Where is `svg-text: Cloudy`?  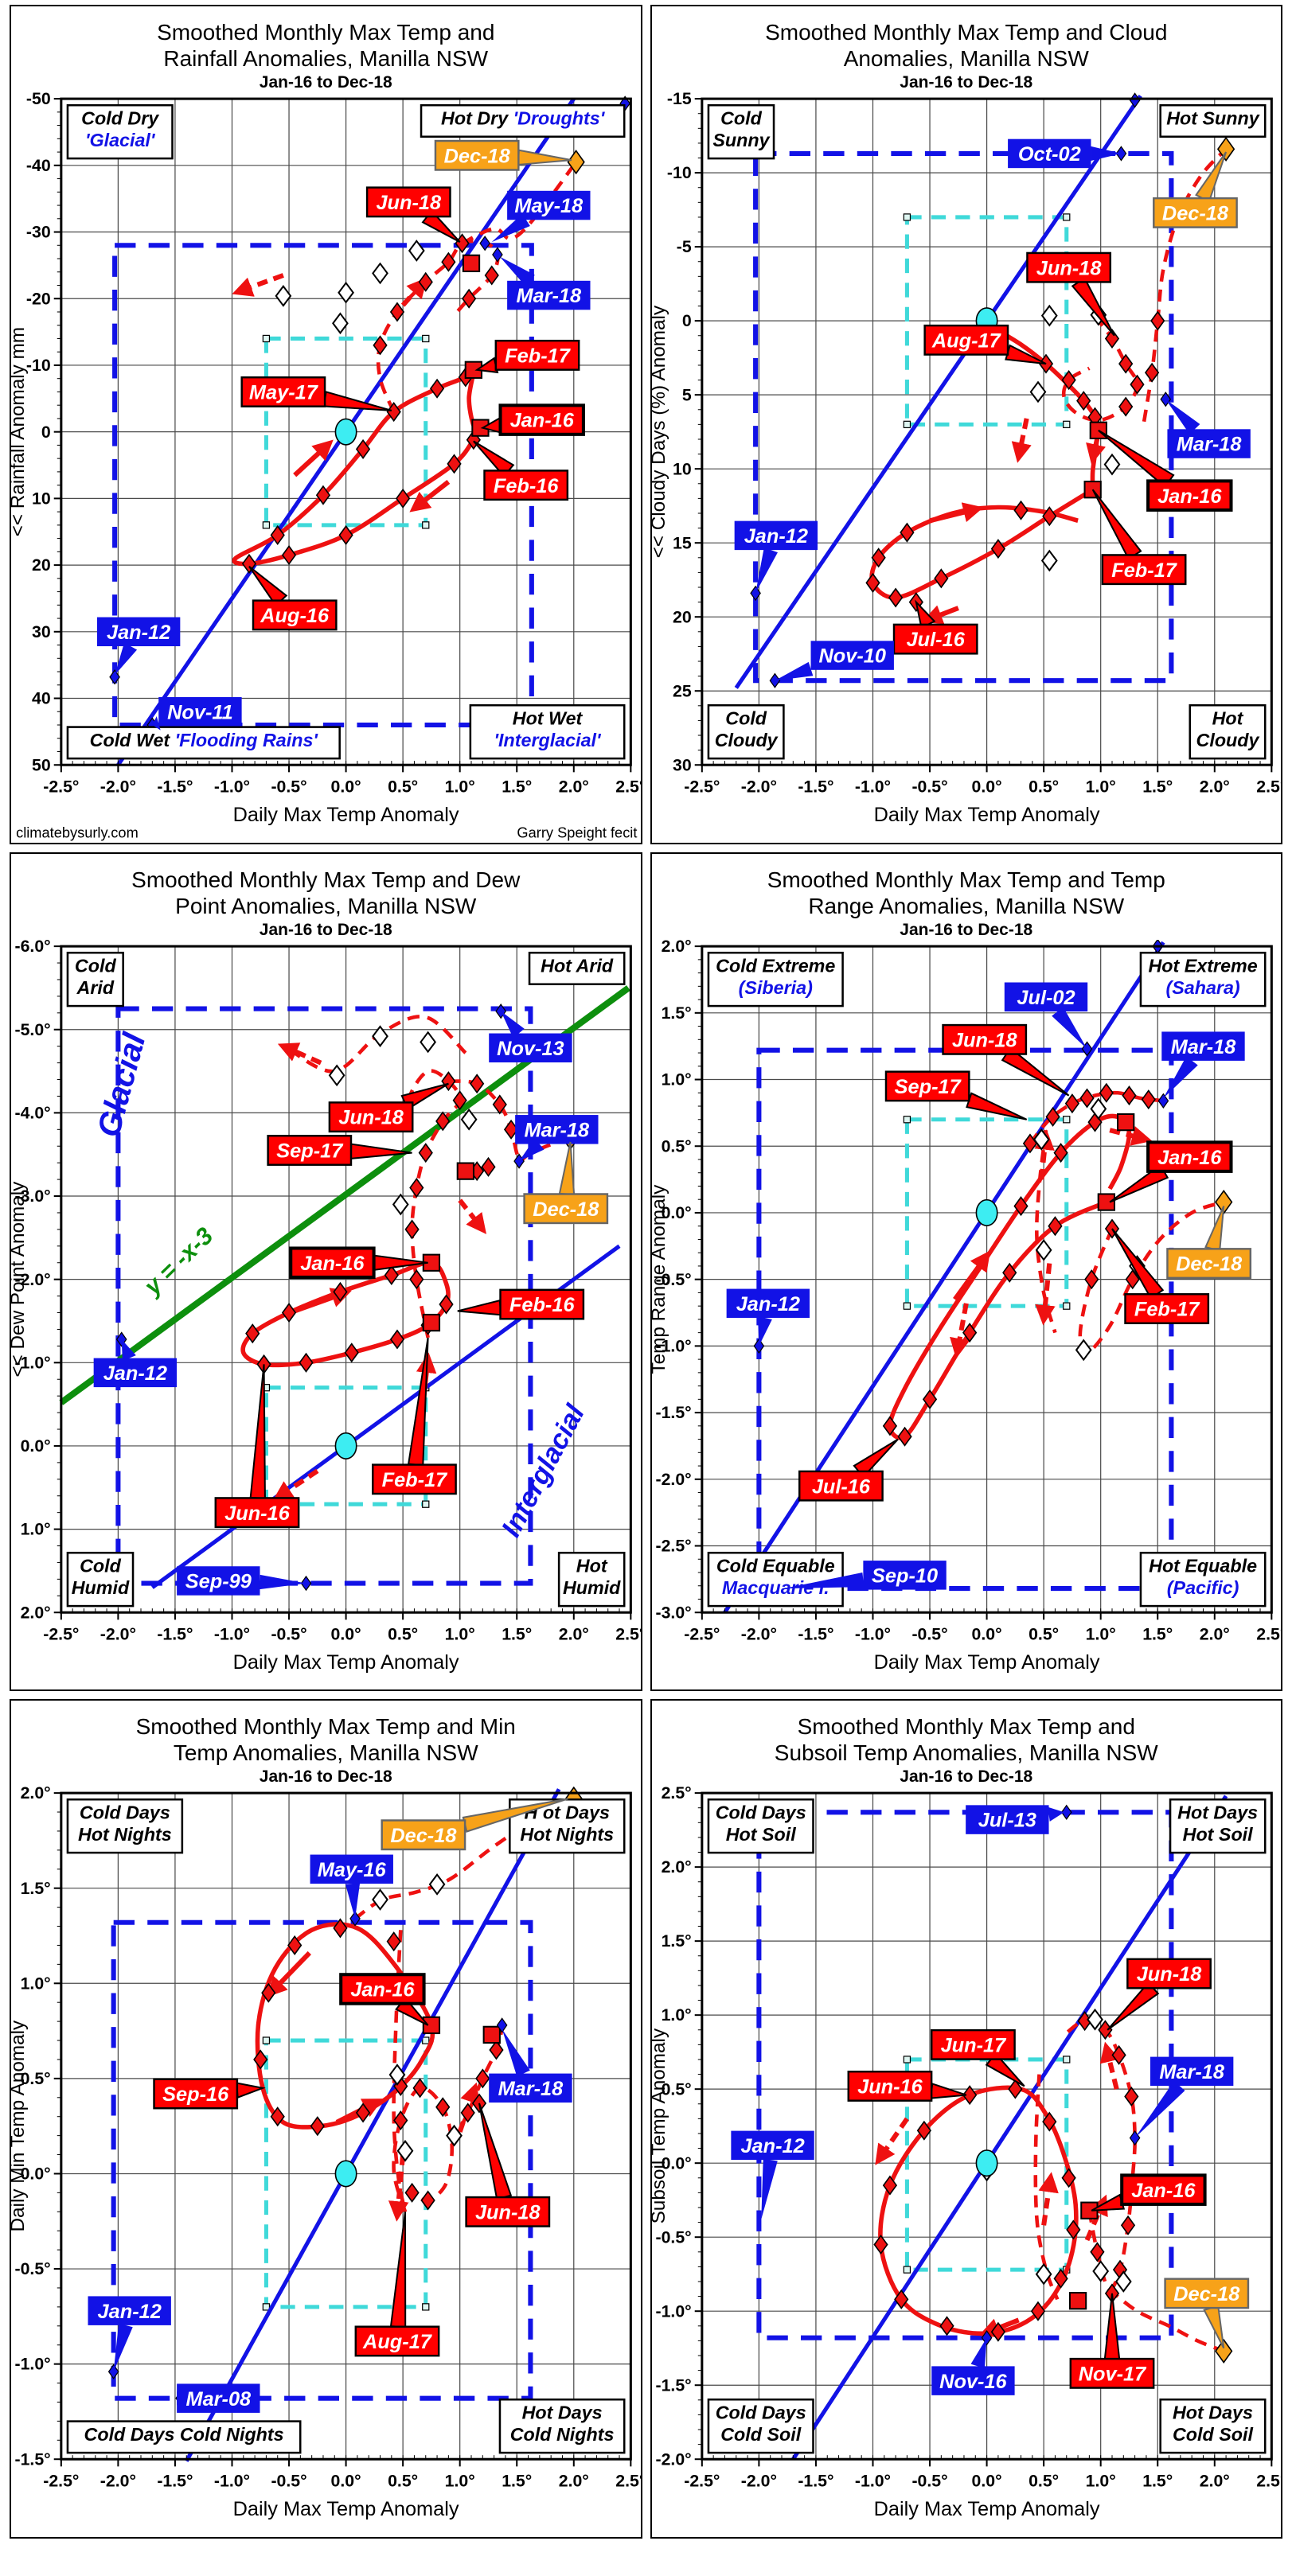
svg-text: Cloudy is located at coordinates (746, 740).